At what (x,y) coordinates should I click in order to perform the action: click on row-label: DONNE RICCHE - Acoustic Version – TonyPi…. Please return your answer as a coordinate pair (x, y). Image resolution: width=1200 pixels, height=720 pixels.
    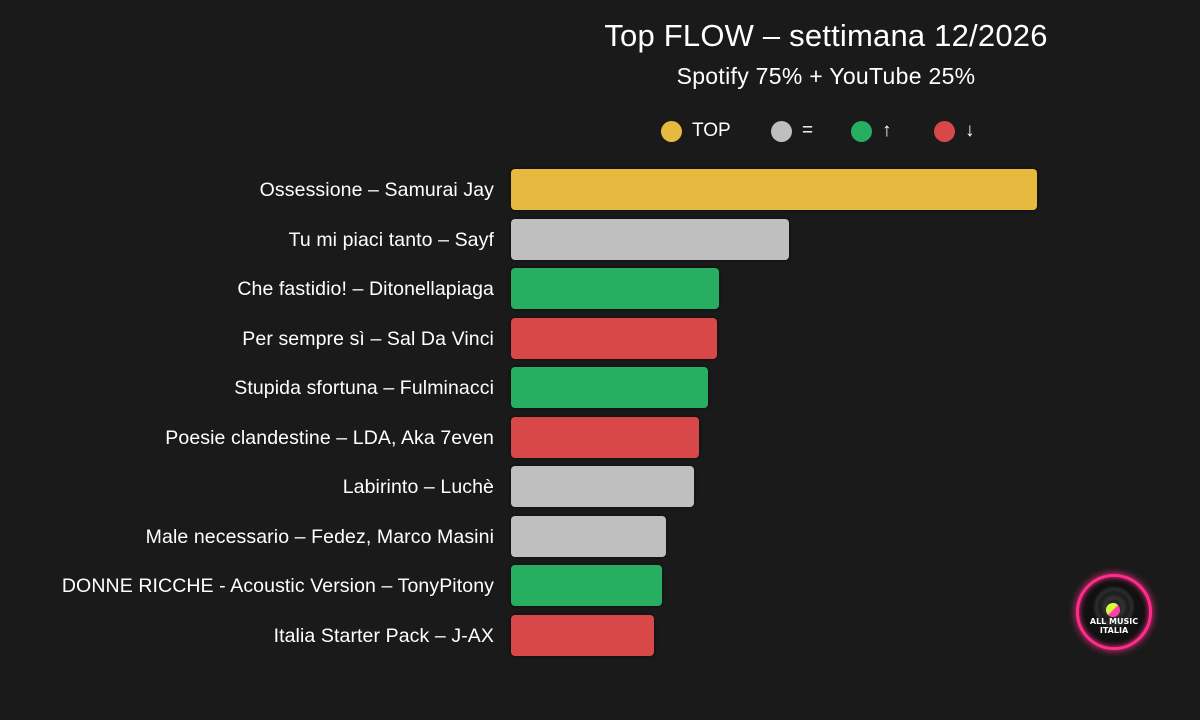
    Looking at the image, I should click on (277, 586).